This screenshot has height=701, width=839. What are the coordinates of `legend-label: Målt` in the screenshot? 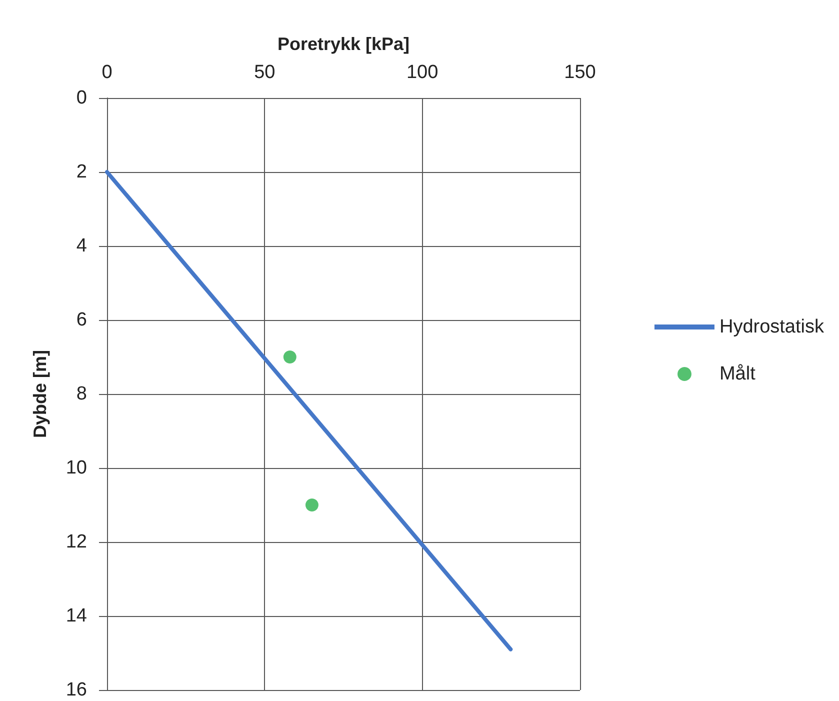 It's located at (737, 374).